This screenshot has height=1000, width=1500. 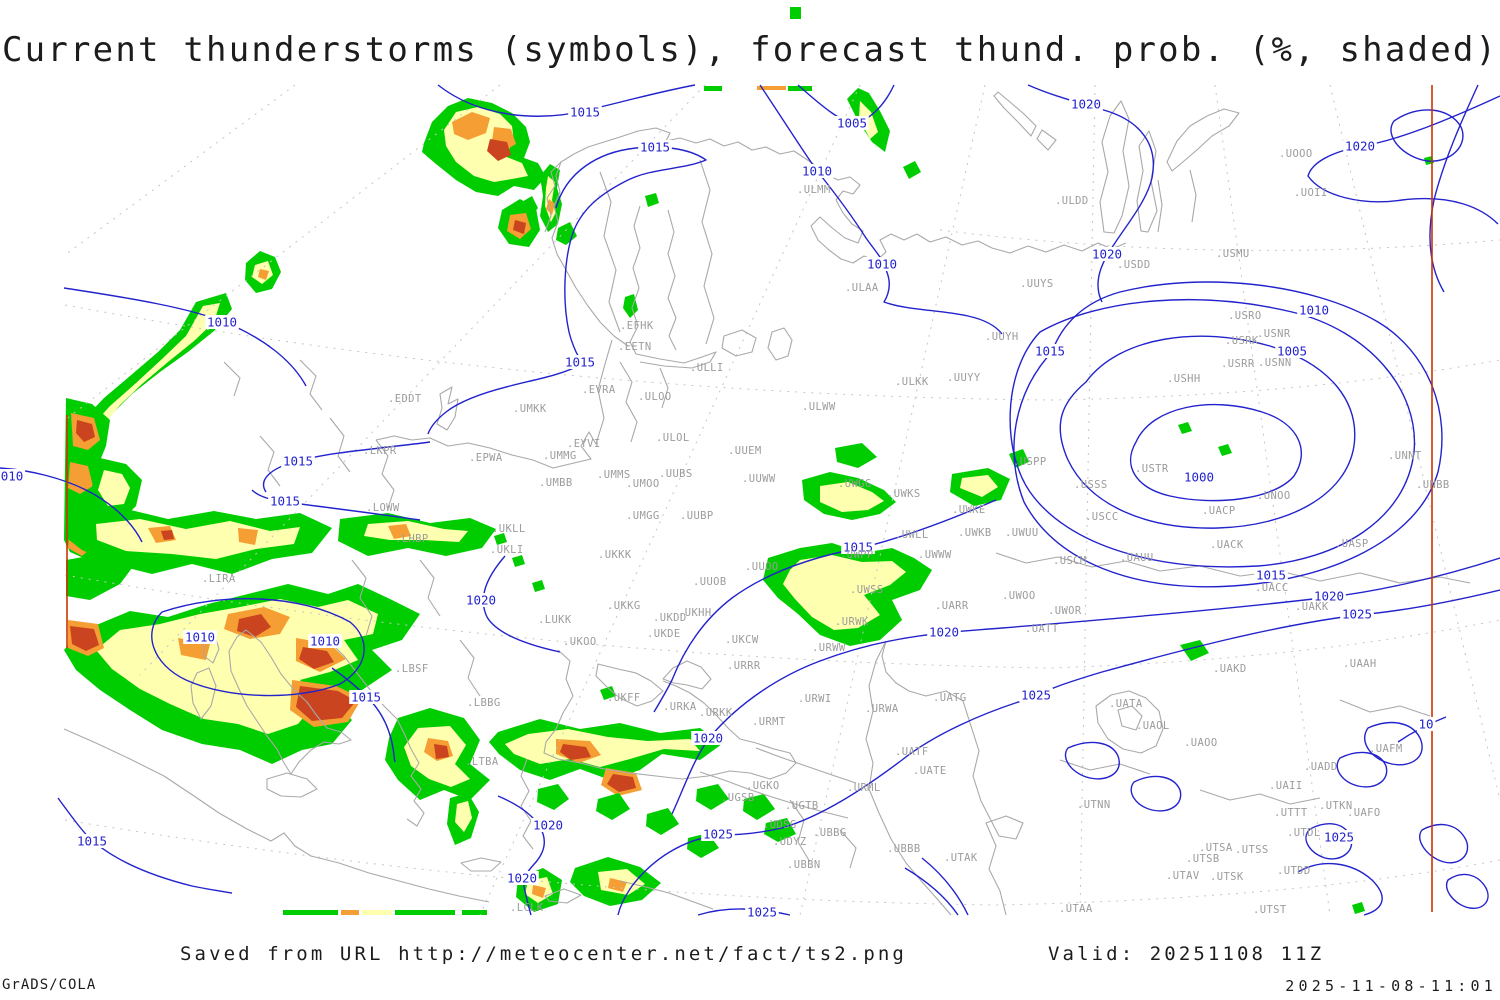 What do you see at coordinates (1425, 724) in the screenshot?
I see `isobar-label: 10` at bounding box center [1425, 724].